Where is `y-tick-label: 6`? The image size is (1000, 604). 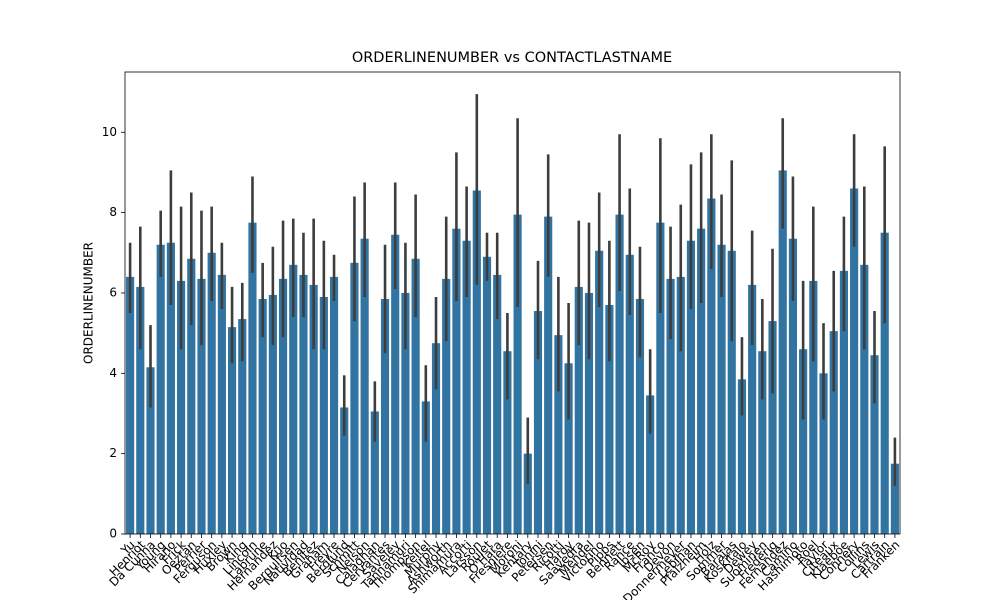 y-tick-label: 6 is located at coordinates (113, 292).